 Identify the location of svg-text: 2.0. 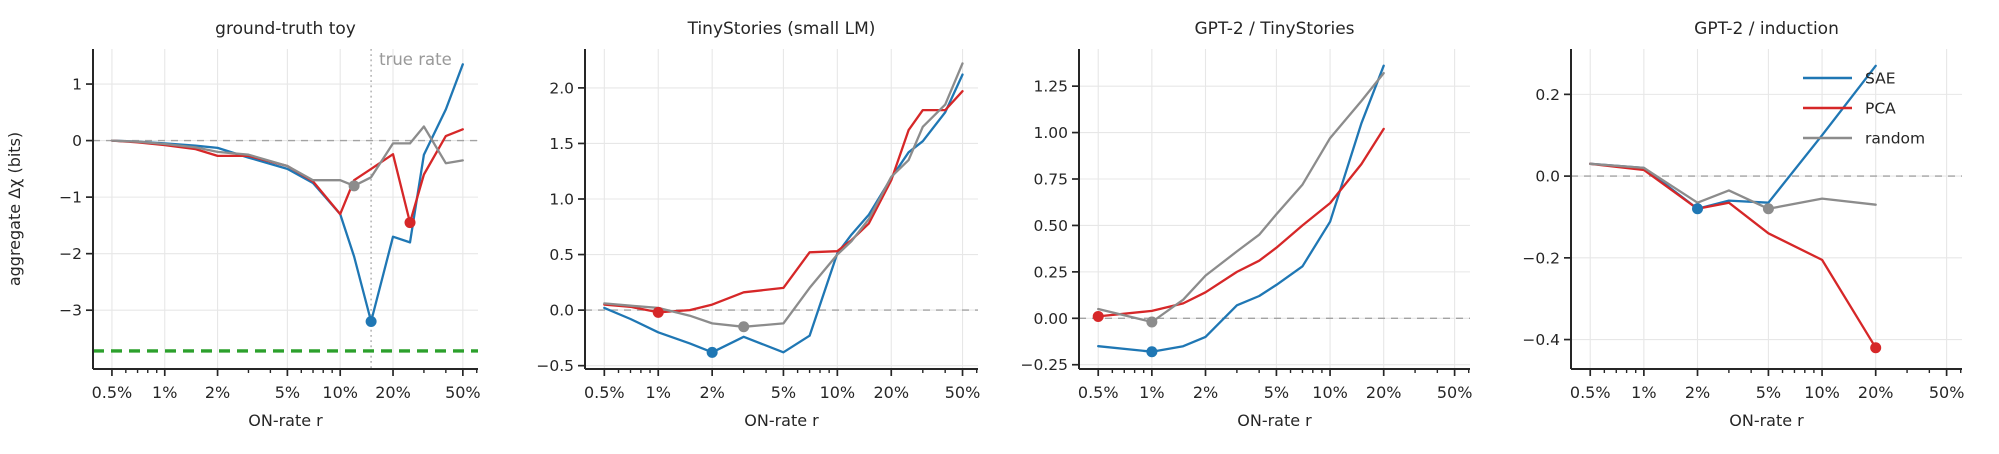
(561, 88).